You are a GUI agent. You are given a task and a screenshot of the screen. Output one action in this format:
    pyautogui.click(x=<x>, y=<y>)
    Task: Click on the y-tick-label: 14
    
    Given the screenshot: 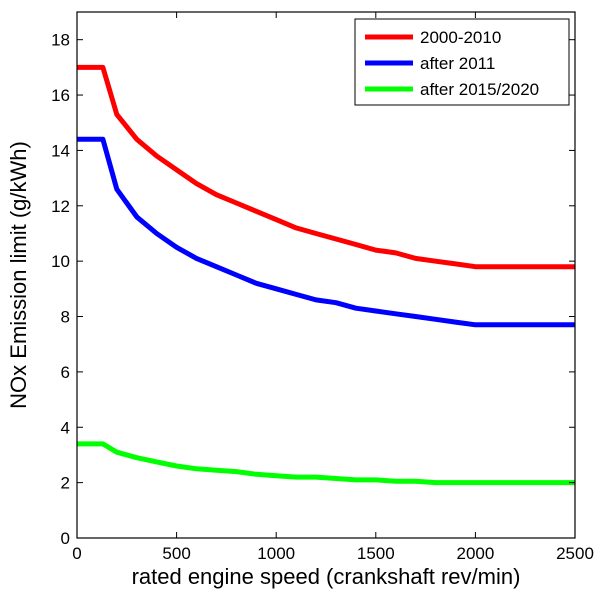 What is the action you would take?
    pyautogui.click(x=60, y=150)
    